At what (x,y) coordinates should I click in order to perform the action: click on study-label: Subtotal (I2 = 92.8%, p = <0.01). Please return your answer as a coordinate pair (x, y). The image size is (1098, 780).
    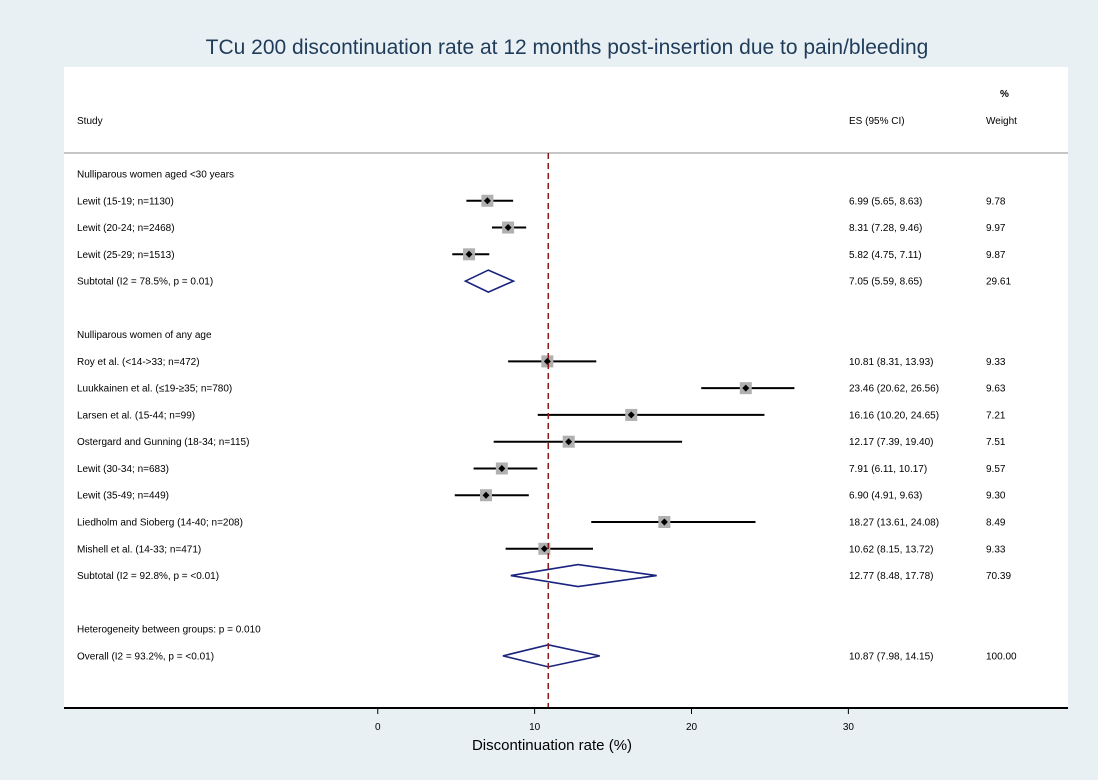
    Looking at the image, I should click on (148, 576).